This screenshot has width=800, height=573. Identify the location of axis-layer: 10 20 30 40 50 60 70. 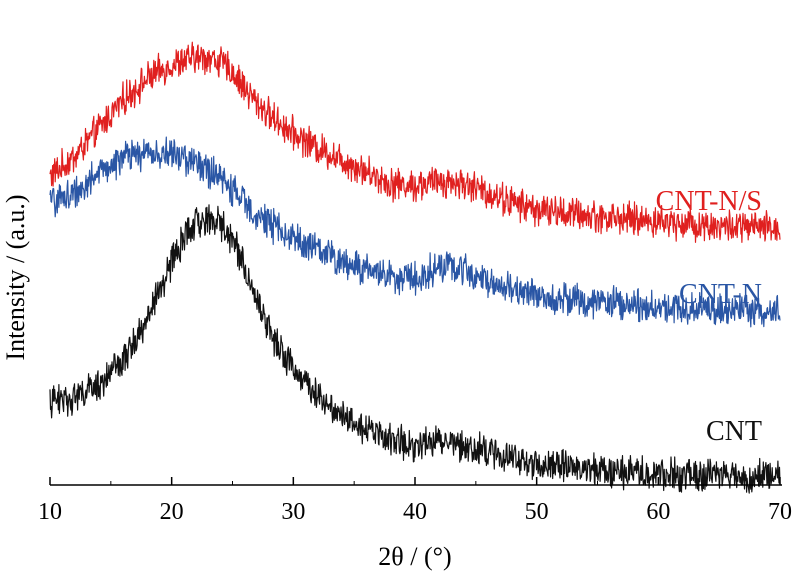
(415, 501).